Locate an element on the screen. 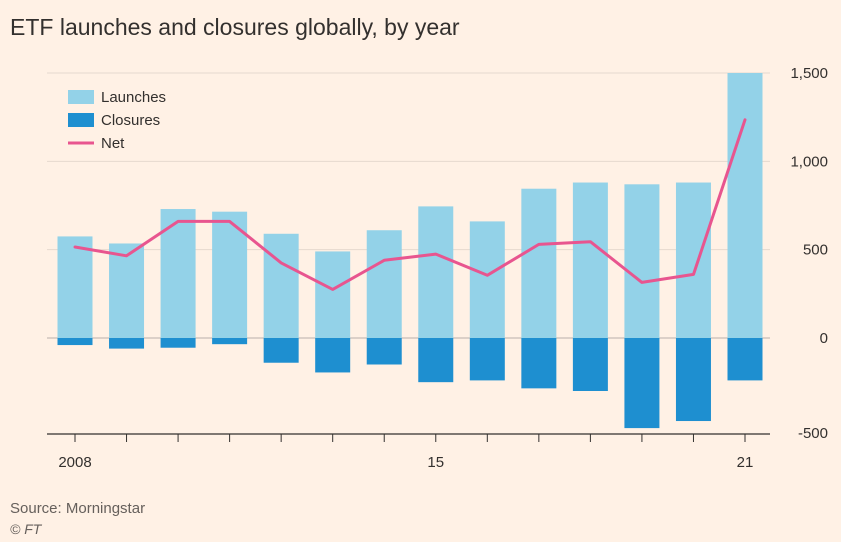 Image resolution: width=841 pixels, height=542 pixels. x-tick-label: 21 is located at coordinates (745, 462).